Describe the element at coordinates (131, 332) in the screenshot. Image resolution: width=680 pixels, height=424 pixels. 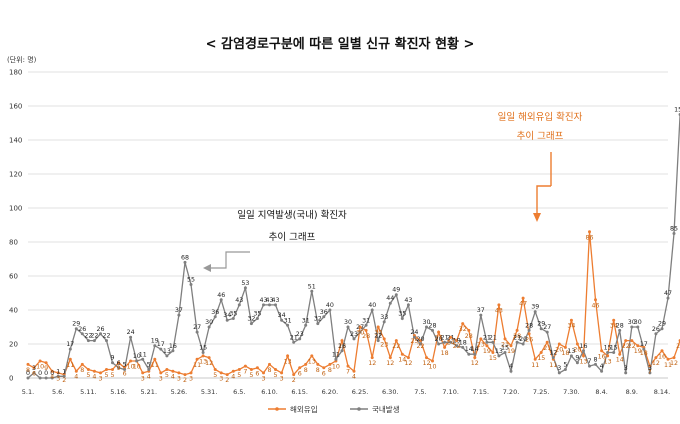
I see `data-label-1-17: 24` at that location.